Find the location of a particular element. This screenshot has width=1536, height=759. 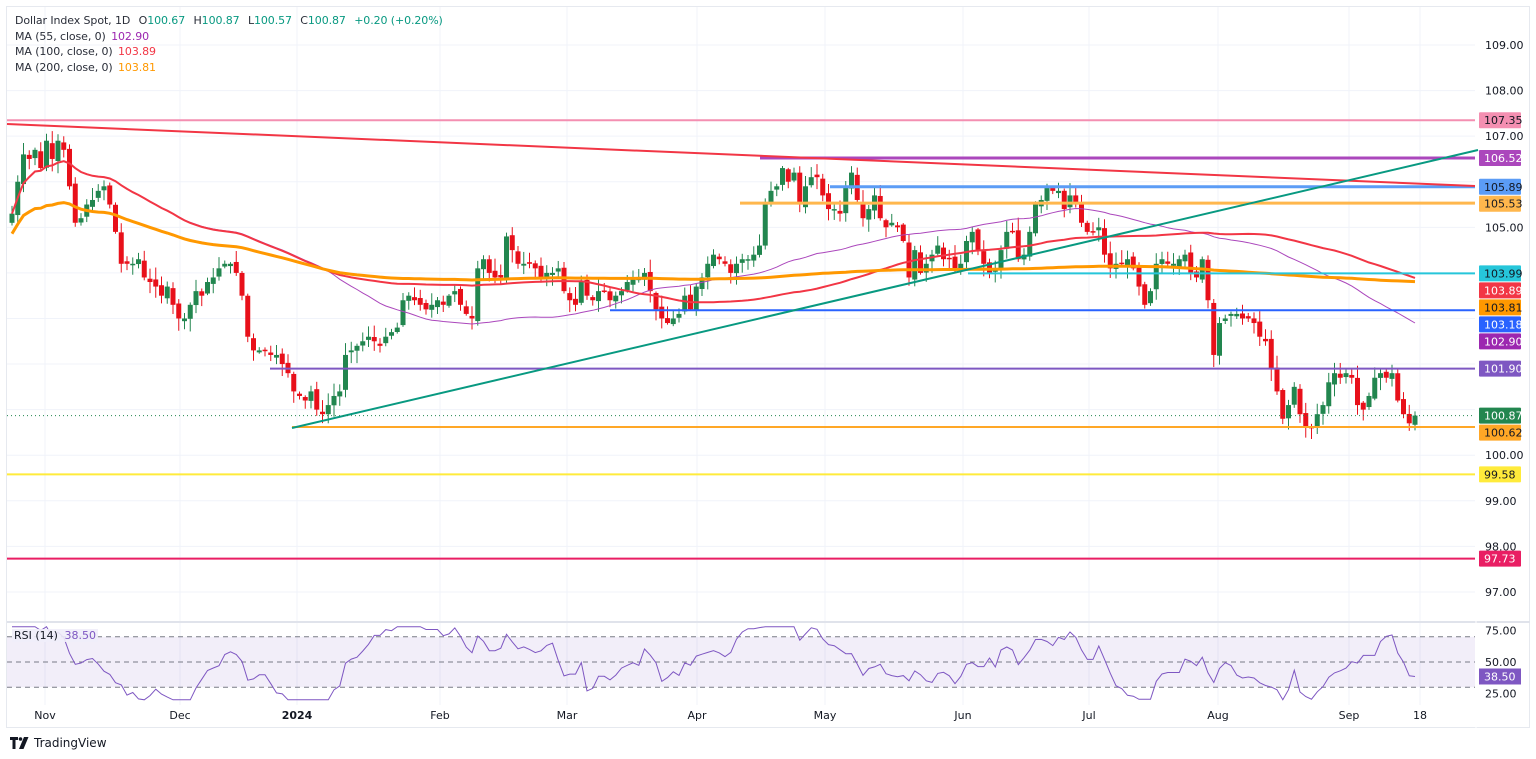

rsi-legend: RSI (14) 38.50 is located at coordinates (55, 635).